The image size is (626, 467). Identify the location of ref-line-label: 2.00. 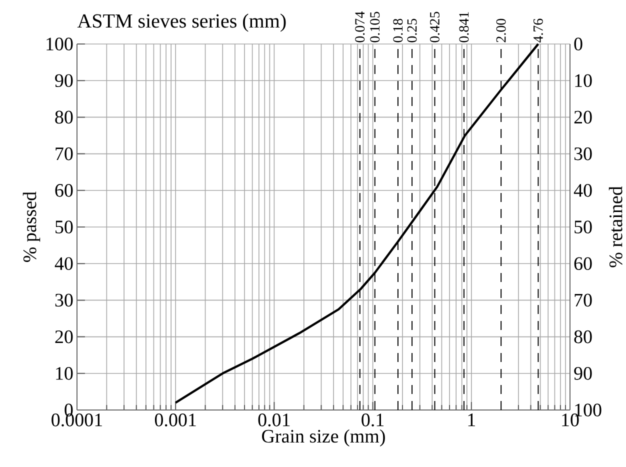
(501, 30).